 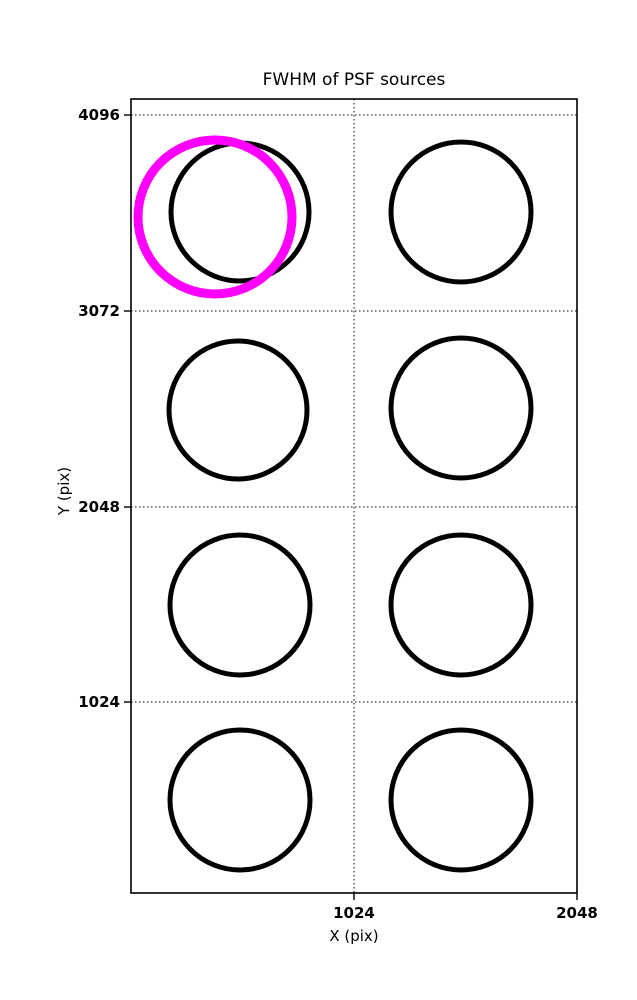 I want to click on chart-title: FWHM of PSF sources, so click(x=354, y=80).